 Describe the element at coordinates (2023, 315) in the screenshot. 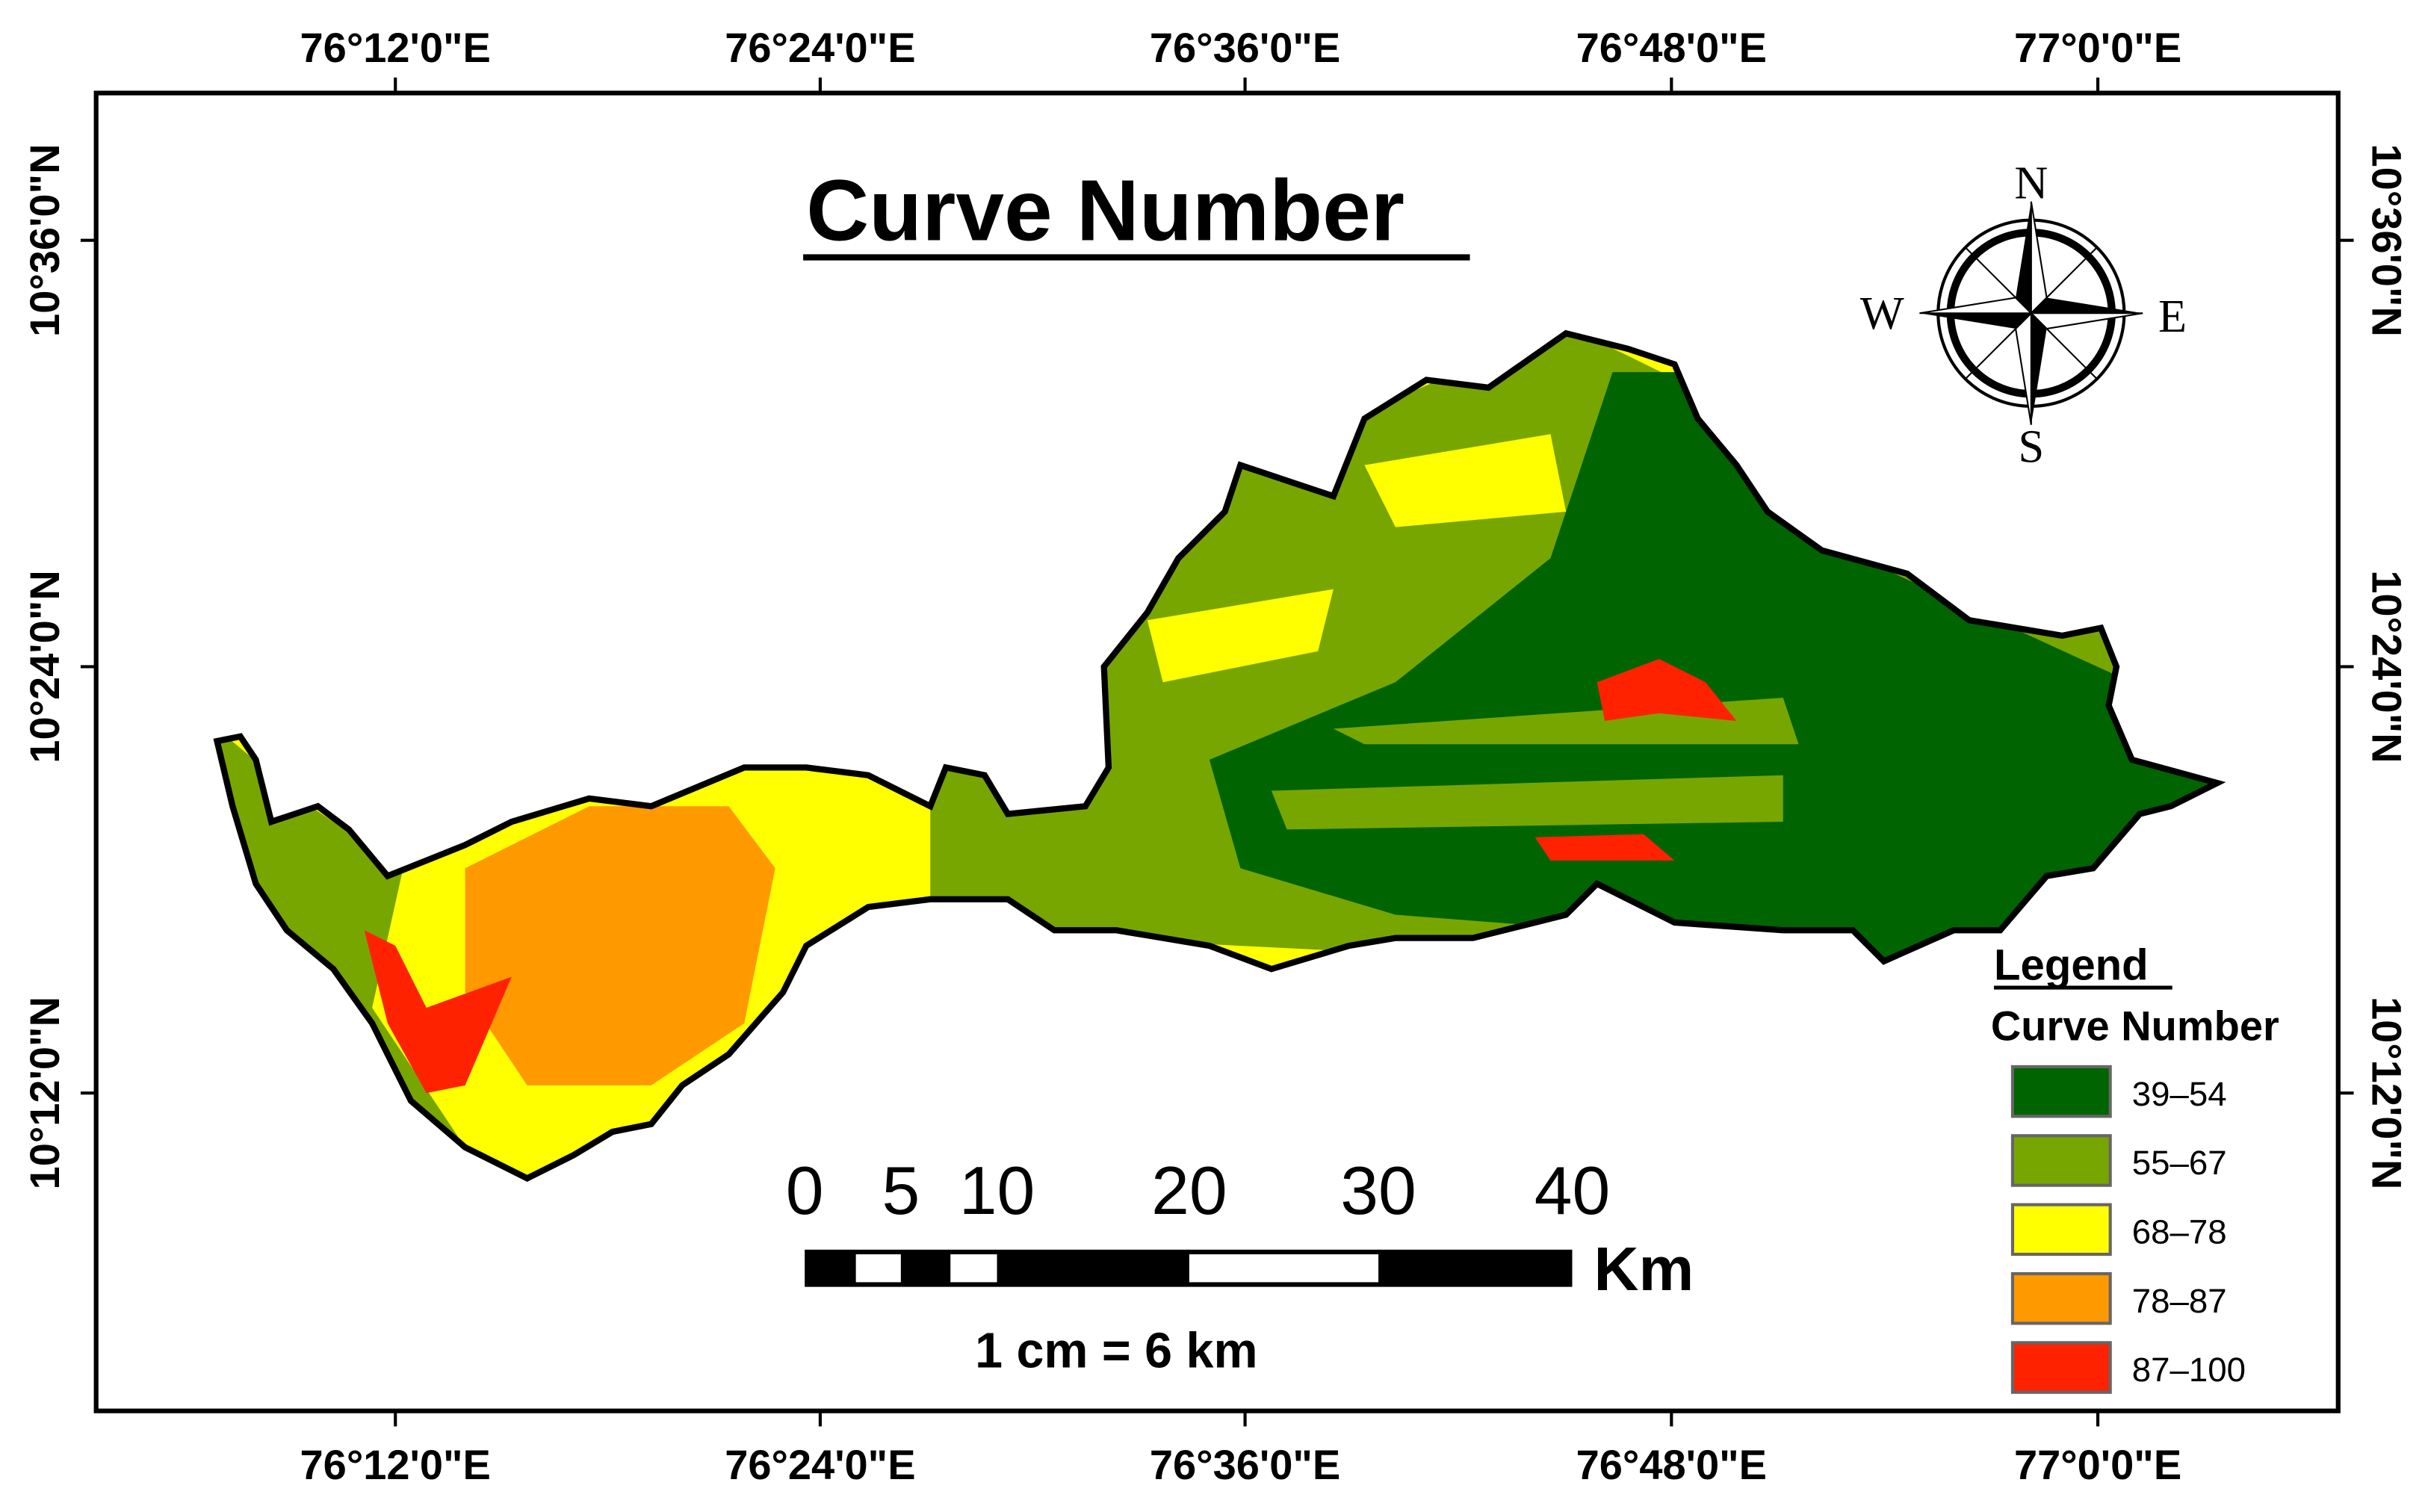

I see `compass: N S E W` at that location.